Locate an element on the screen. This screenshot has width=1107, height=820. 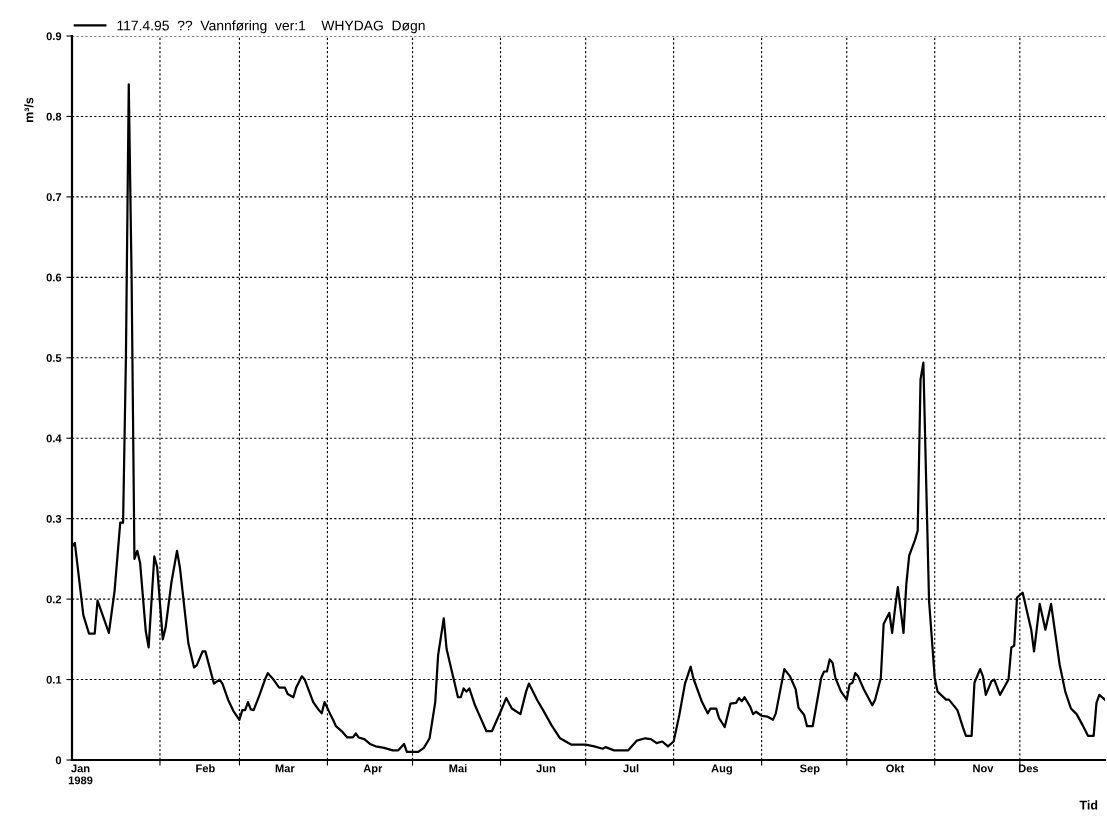
y-tick-label: 0.8 is located at coordinates (54, 116).